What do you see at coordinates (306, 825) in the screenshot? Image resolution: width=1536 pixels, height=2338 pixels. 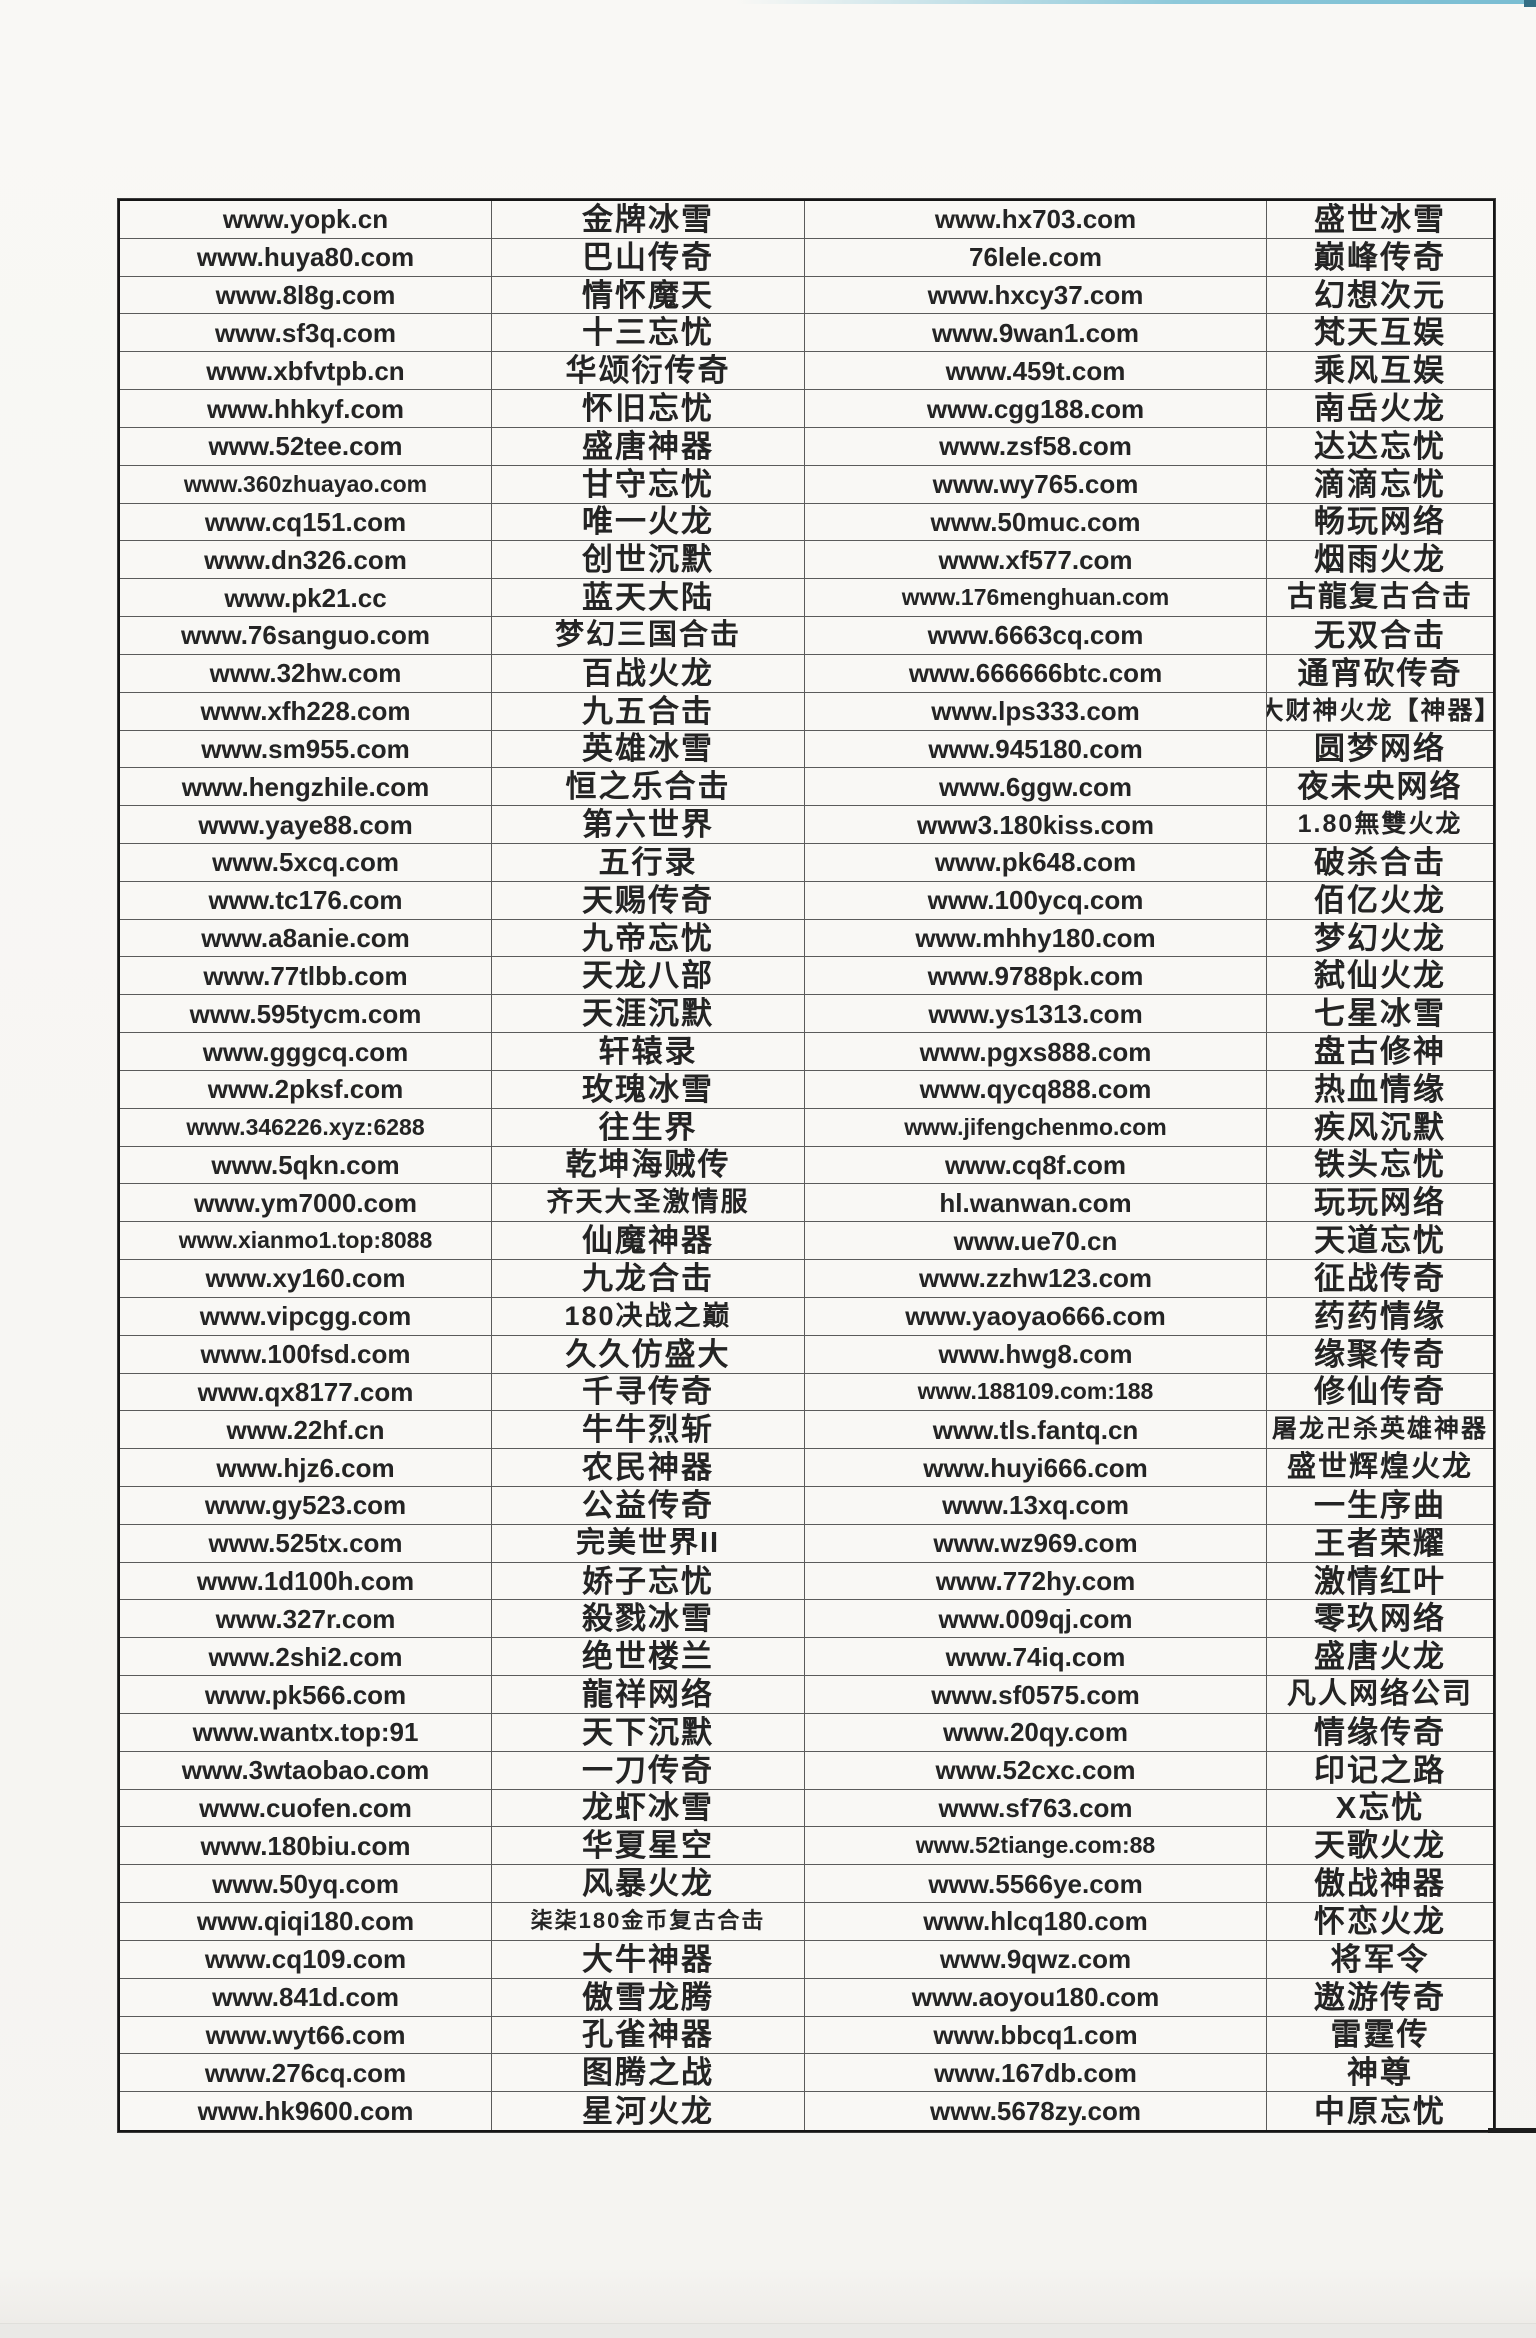 I see `url-cell: www.yaye88.com` at bounding box center [306, 825].